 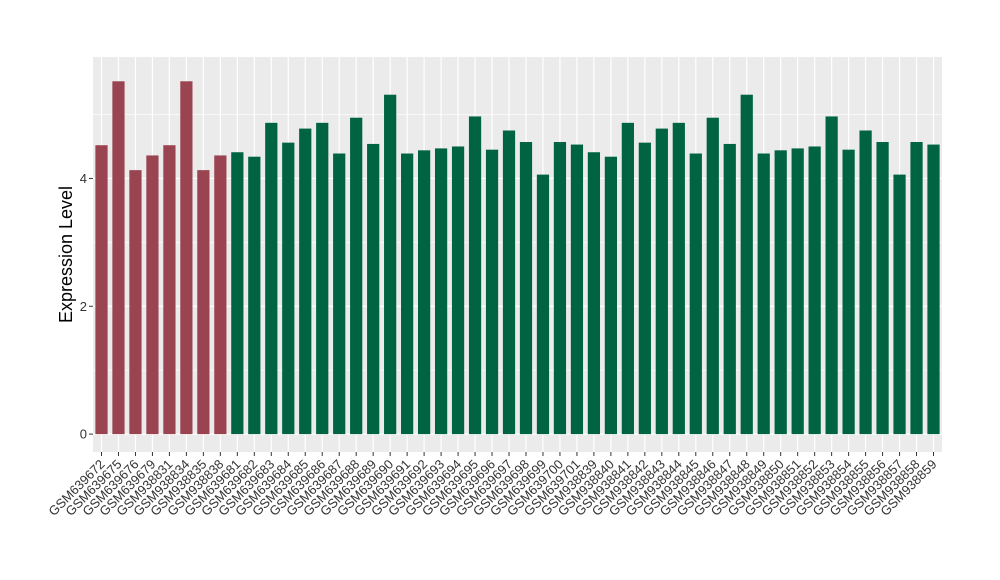 I want to click on bar-GSM639685, so click(x=305, y=281).